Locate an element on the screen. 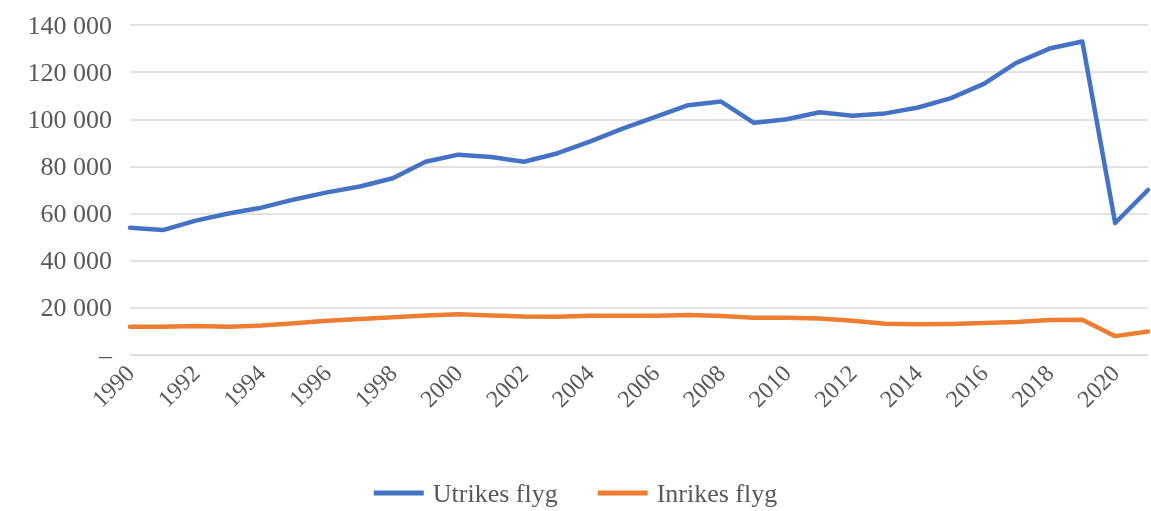 The image size is (1151, 511). line-series is located at coordinates (639, 325).